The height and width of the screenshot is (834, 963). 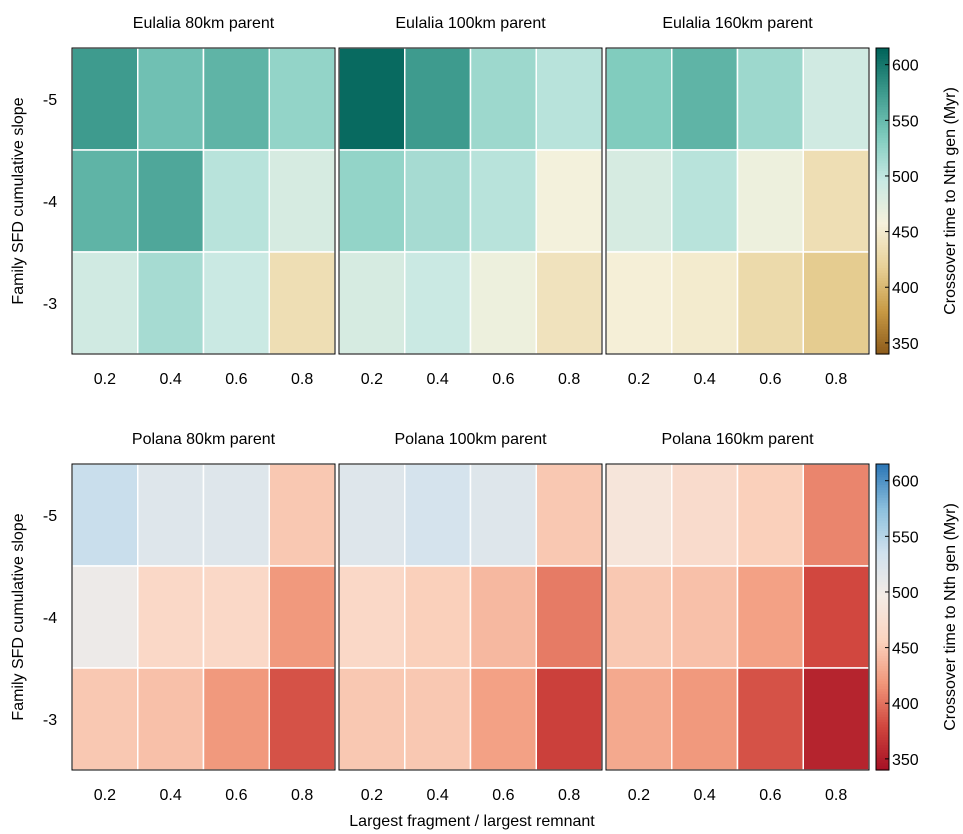 I want to click on panel-title: Eulalia 80km parent, so click(x=204, y=23).